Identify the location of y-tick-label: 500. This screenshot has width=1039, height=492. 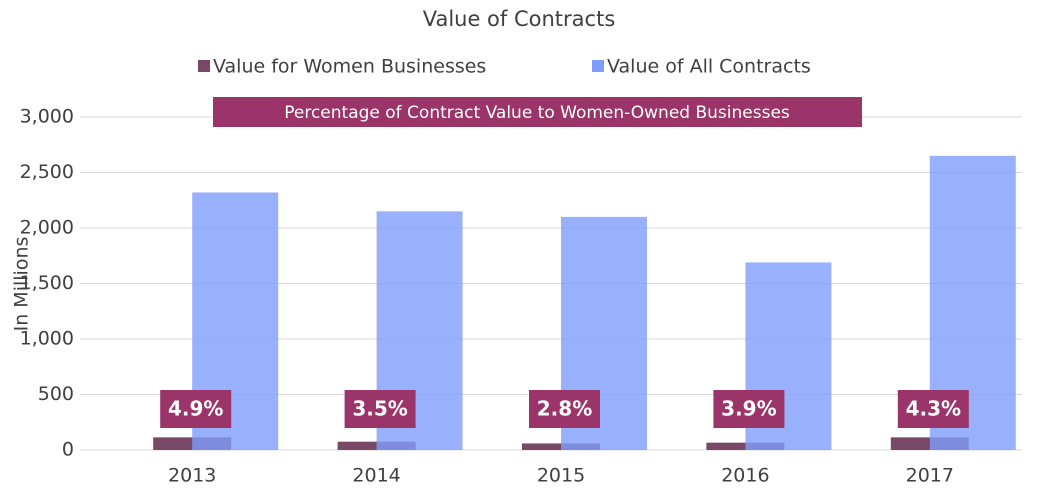
(56, 394).